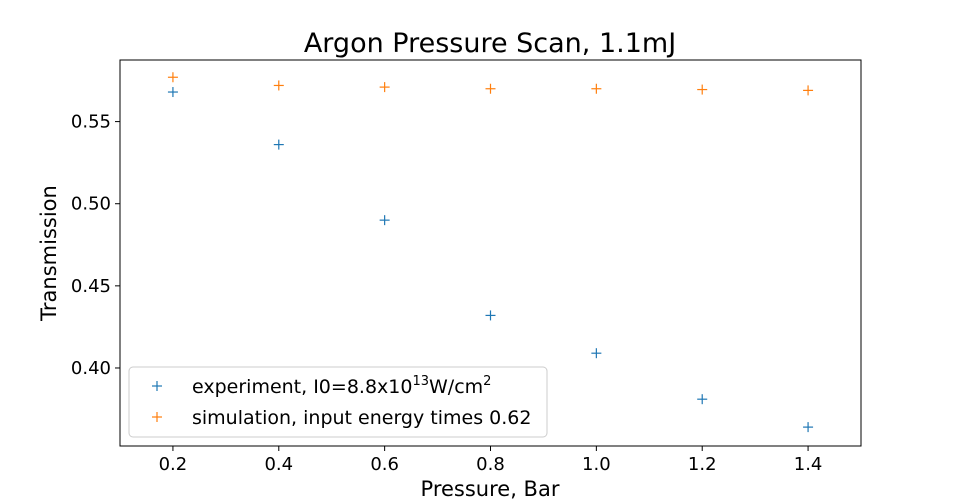 The width and height of the screenshot is (957, 501). What do you see at coordinates (157, 386) in the screenshot?
I see `legend-marker-experiment` at bounding box center [157, 386].